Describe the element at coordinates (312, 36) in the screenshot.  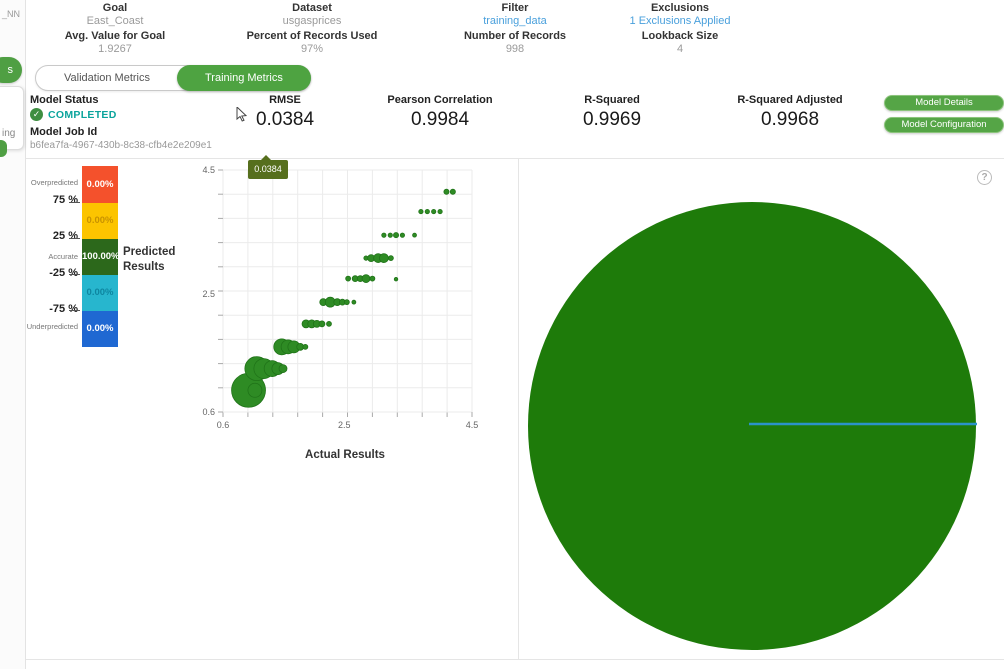
I see `pct-records-label: Percent of Records Used` at that location.